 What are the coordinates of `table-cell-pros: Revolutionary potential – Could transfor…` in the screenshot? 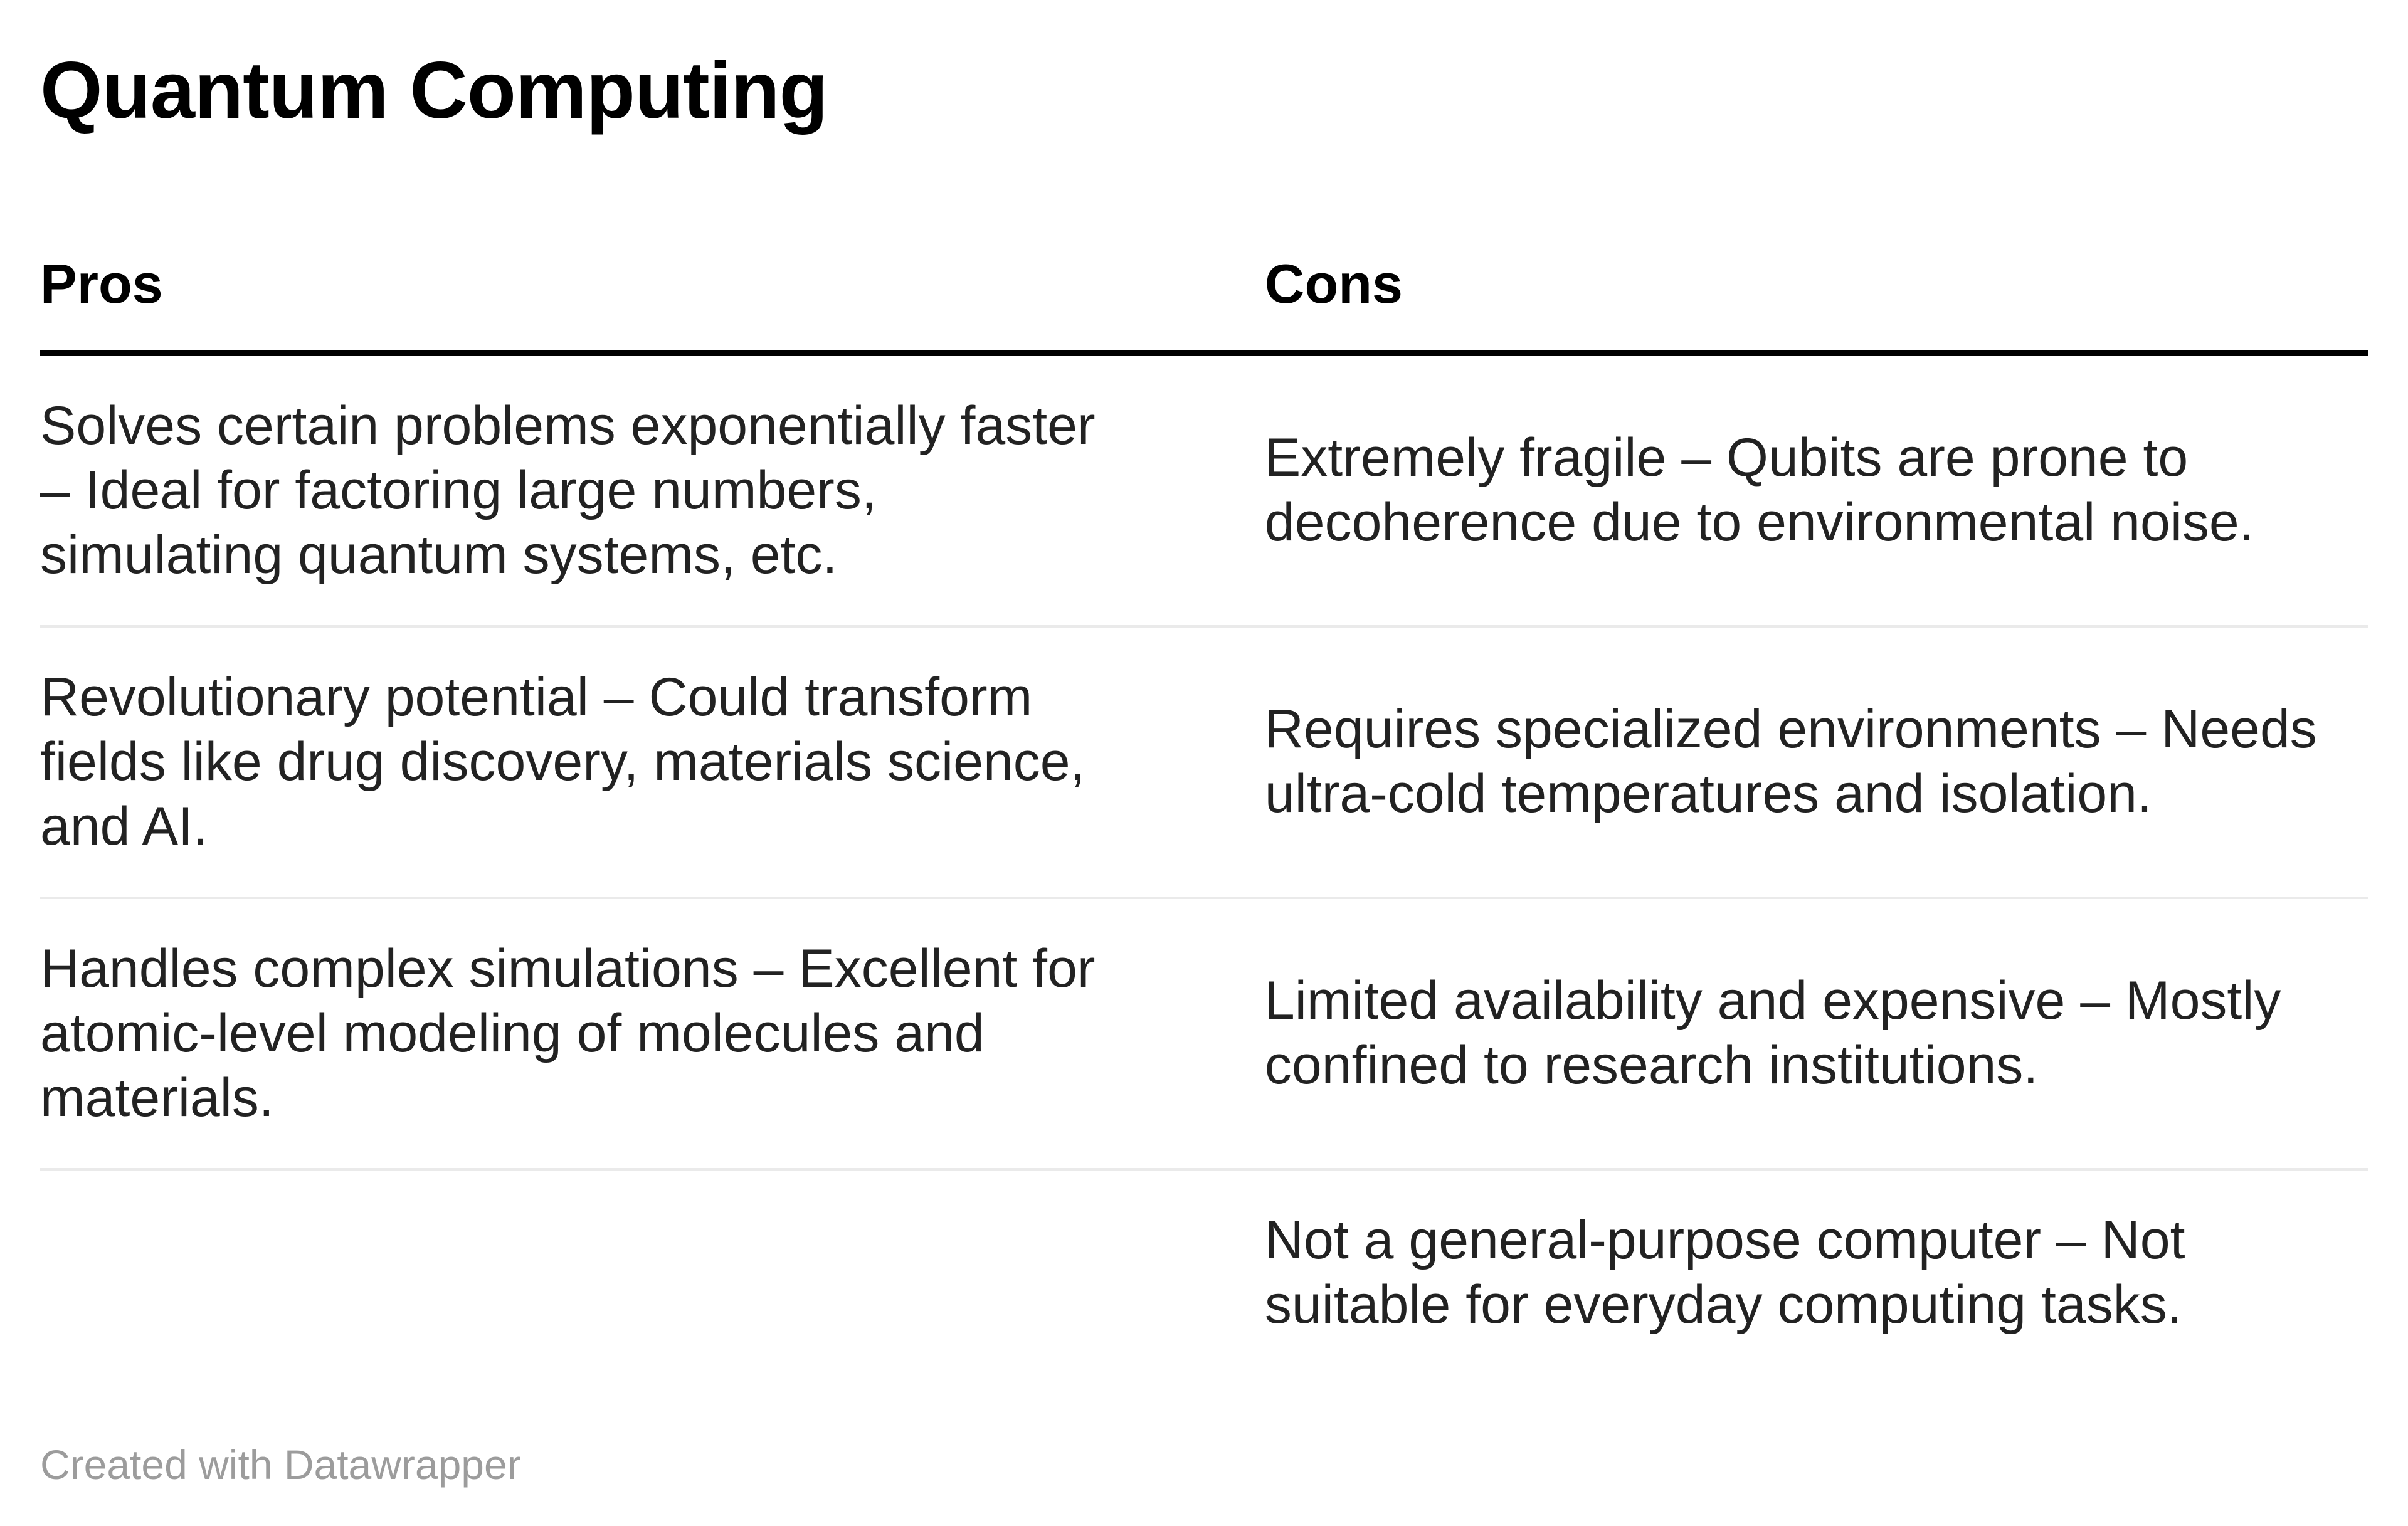 It's located at (634, 761).